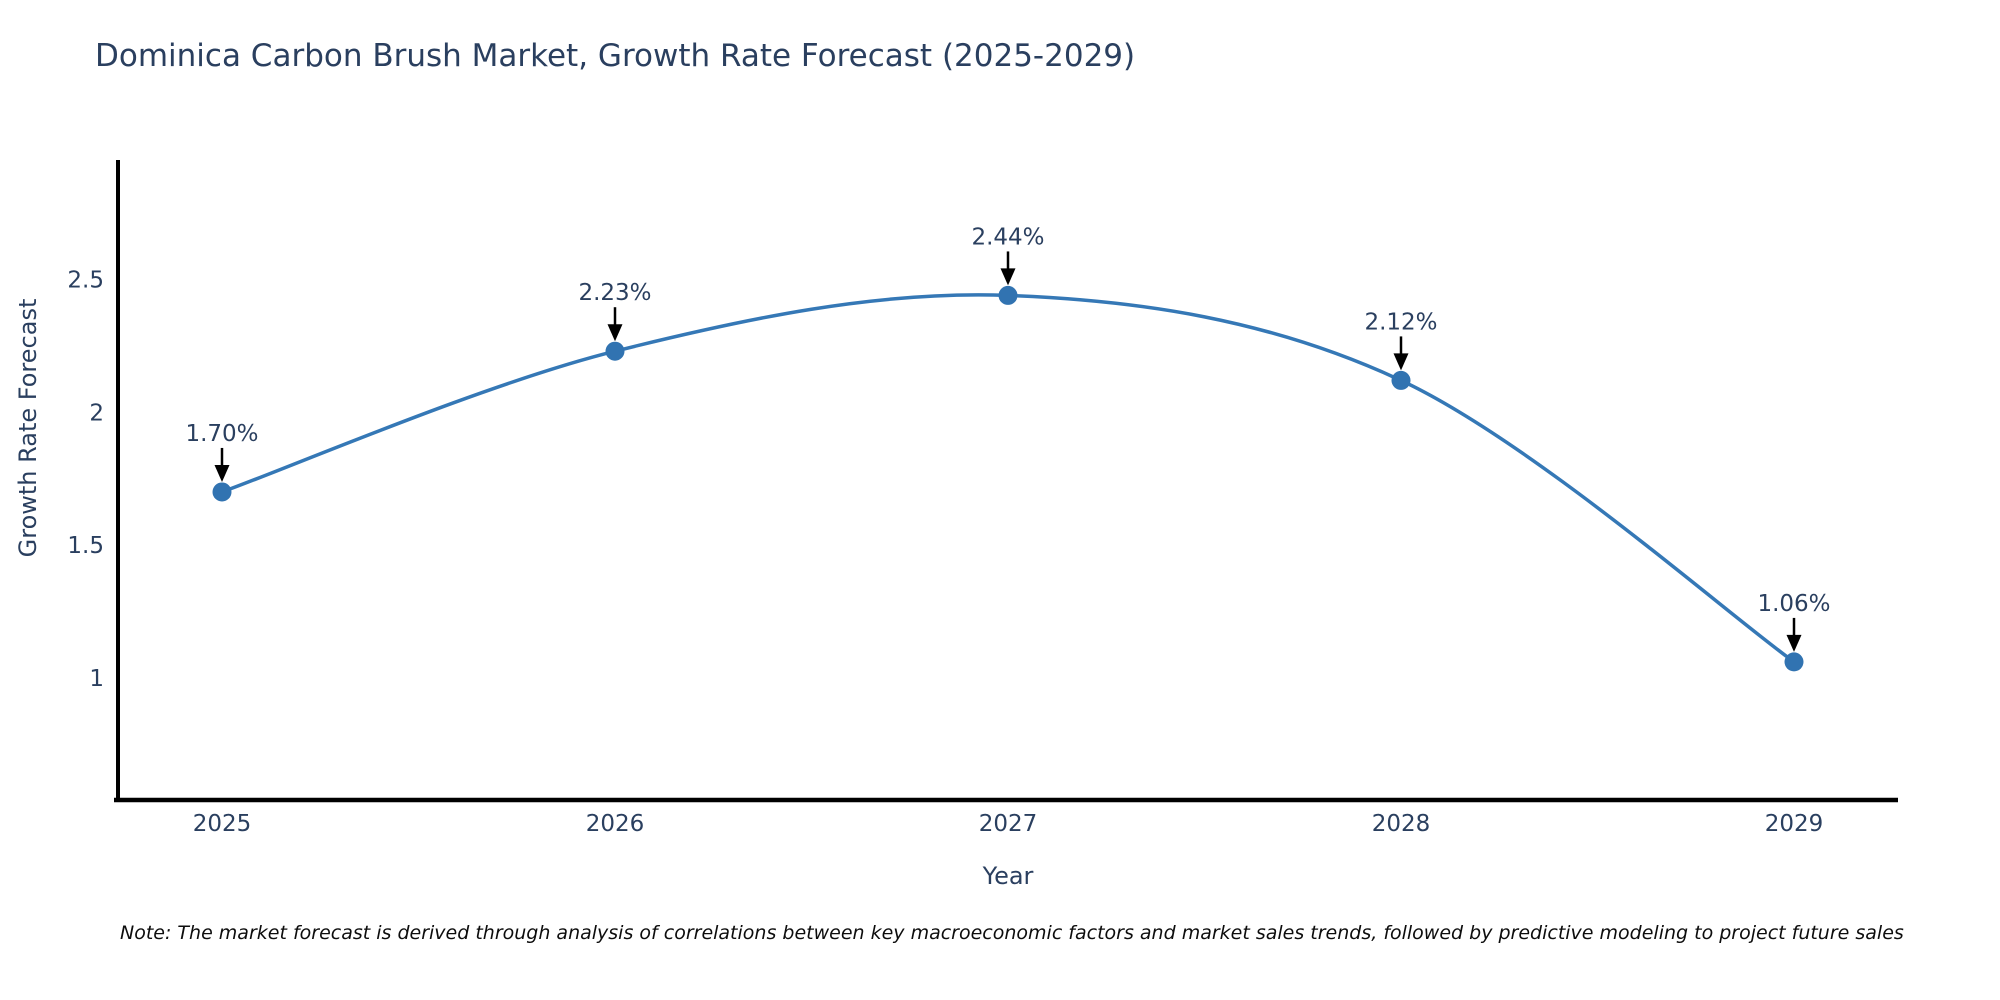  I want to click on point-annotation-label: 1.70%, so click(221, 434).